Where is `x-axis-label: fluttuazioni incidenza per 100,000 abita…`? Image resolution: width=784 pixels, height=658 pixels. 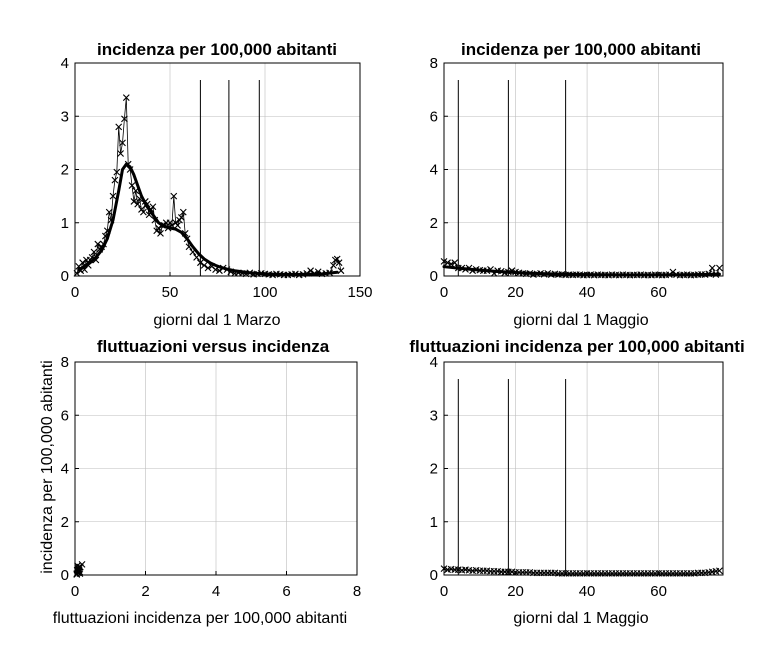
x-axis-label: fluttuazioni incidenza per 100,000 abita… is located at coordinates (200, 618).